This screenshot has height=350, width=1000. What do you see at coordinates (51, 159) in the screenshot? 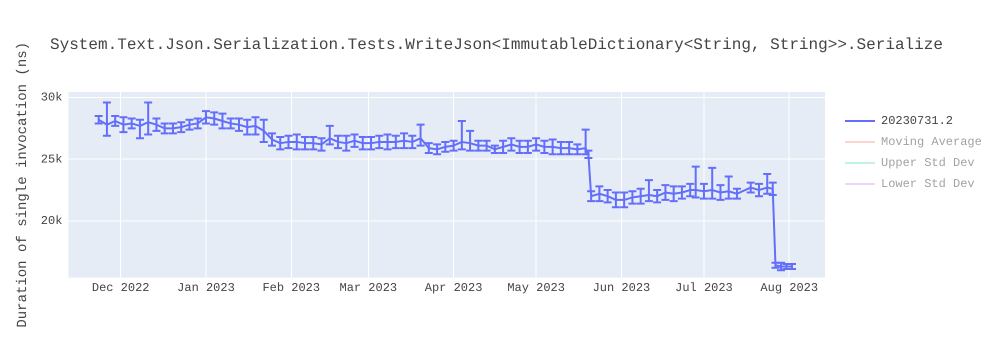
I see `y-tick-label: 25k` at bounding box center [51, 159].